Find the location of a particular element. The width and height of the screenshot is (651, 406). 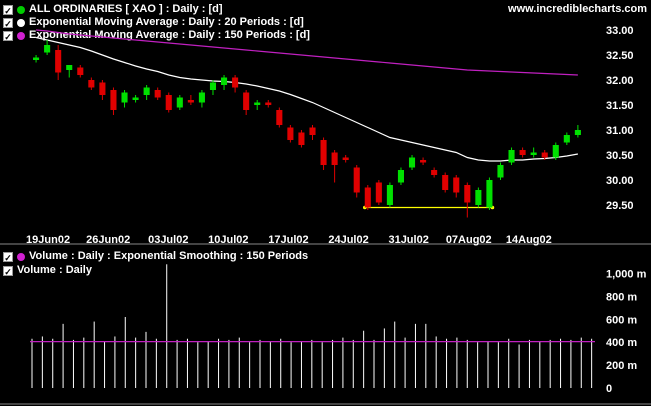

date-axis-label: 07Aug02 is located at coordinates (469, 240).